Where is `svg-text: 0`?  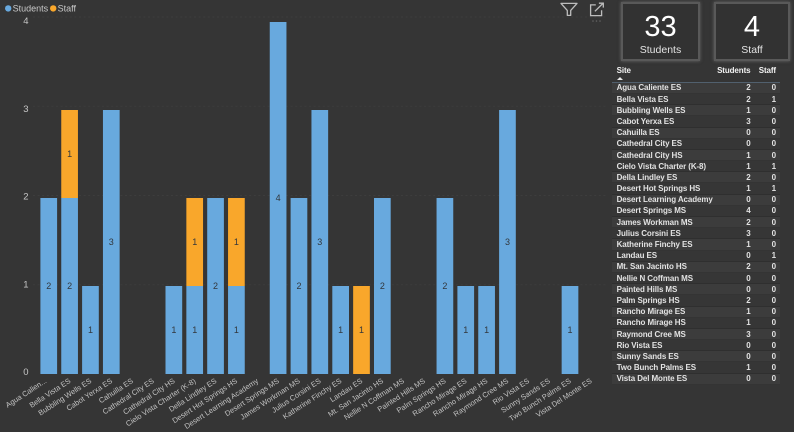
svg-text: 0 is located at coordinates (25, 372).